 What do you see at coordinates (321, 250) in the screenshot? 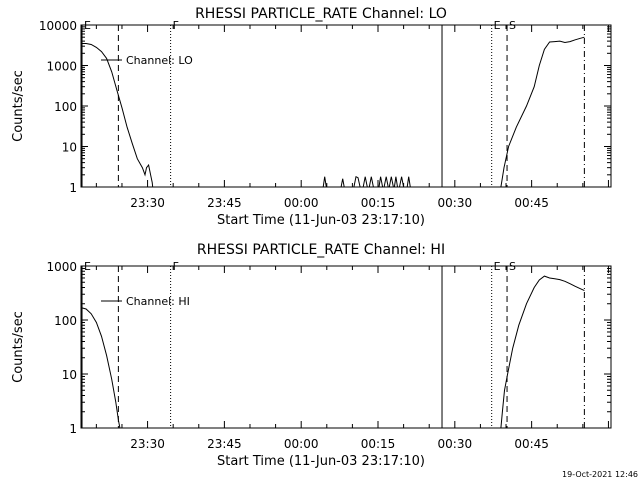
I see `chart-title: RHESSI PARTICLE_RATE Channel: HI` at bounding box center [321, 250].